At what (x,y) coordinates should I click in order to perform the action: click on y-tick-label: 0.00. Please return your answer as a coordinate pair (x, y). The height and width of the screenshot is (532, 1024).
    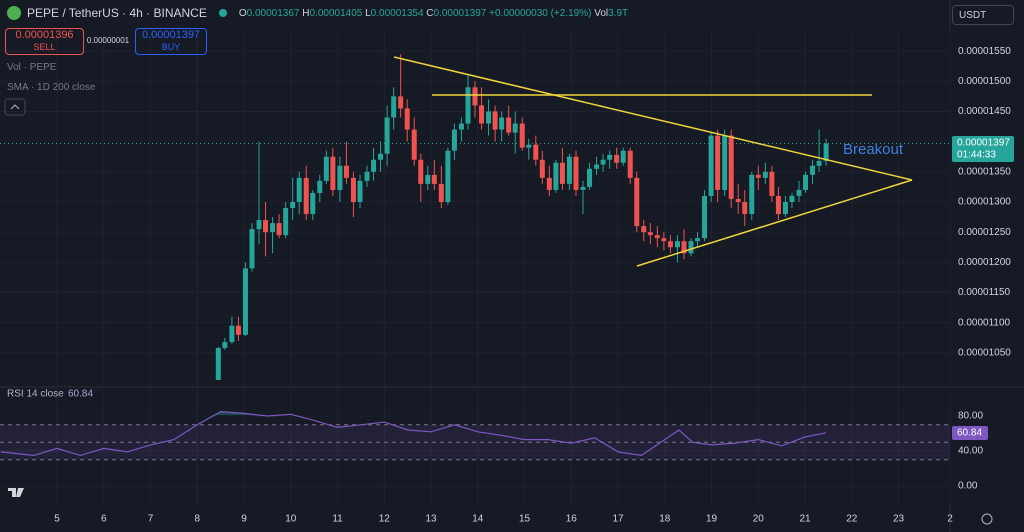
    Looking at the image, I should click on (968, 486).